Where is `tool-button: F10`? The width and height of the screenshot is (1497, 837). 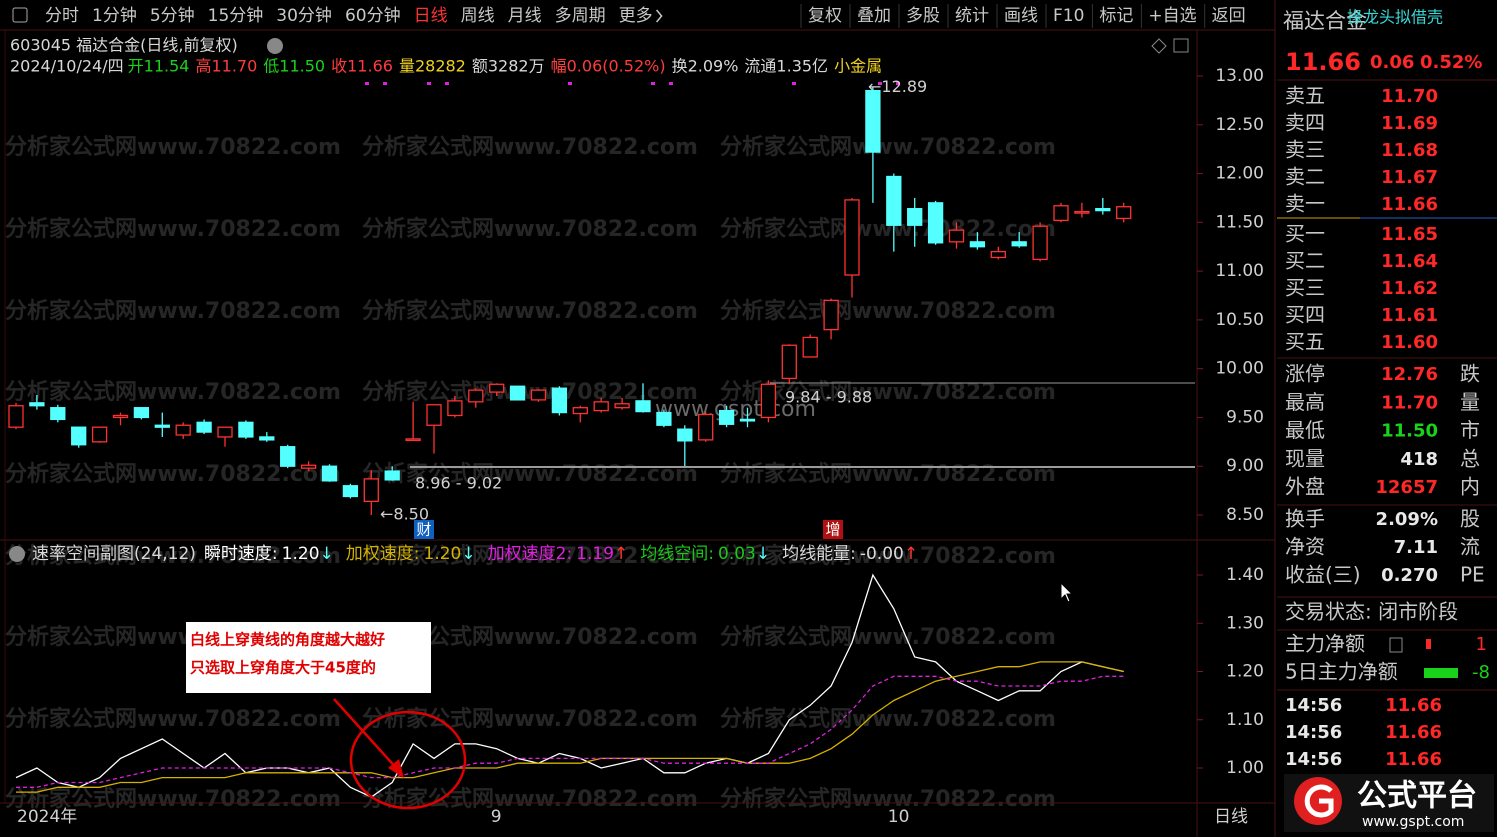 tool-button: F10 is located at coordinates (1068, 16).